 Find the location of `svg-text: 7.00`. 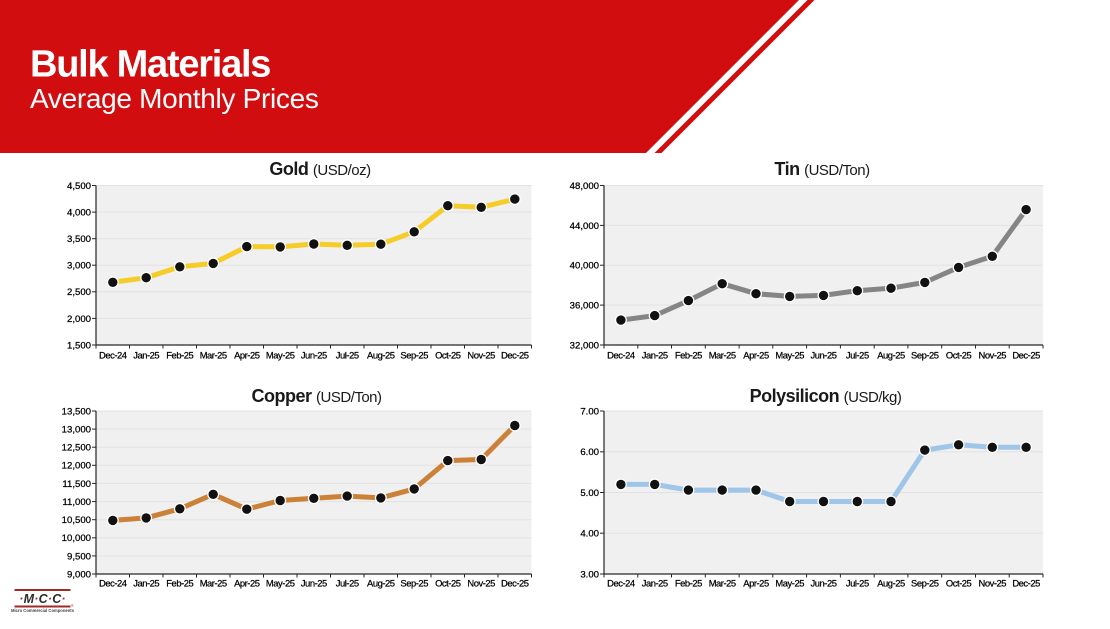

svg-text: 7.00 is located at coordinates (589, 411).